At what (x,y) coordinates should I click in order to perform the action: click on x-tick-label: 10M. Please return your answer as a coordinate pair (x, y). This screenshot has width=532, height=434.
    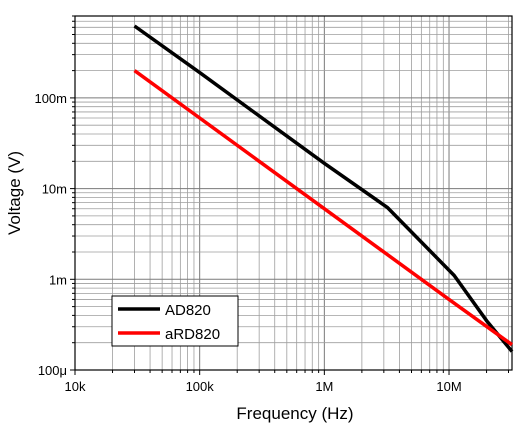
    Looking at the image, I should click on (448, 386).